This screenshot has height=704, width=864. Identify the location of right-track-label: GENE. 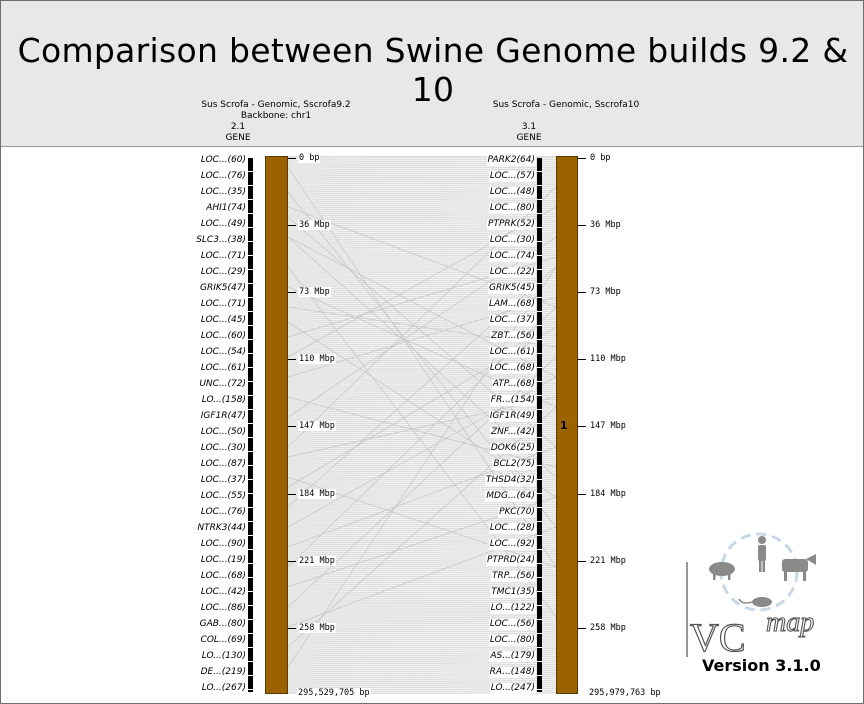
(529, 138).